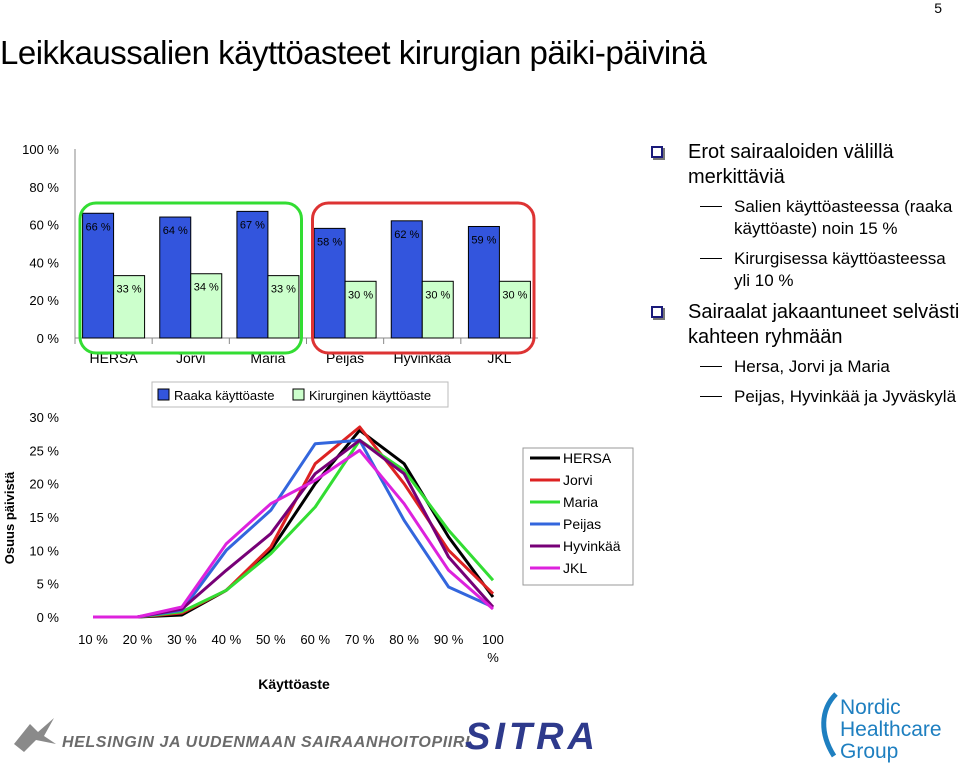 This screenshot has height=770, width=960. What do you see at coordinates (44, 450) in the screenshot?
I see `y-tick-label: 25 %` at bounding box center [44, 450].